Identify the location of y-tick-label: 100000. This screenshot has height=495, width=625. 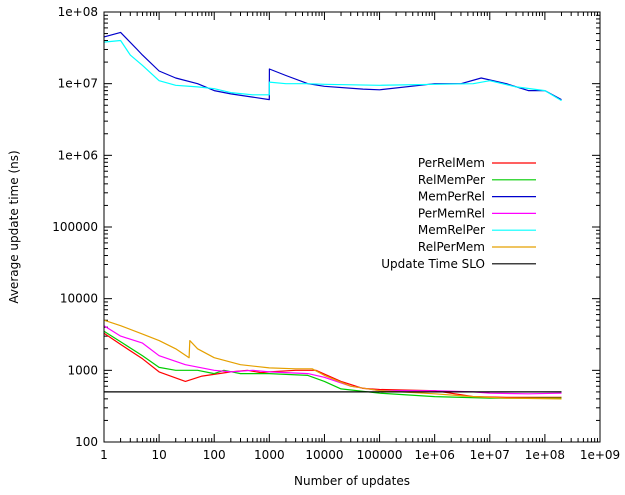
(75, 227).